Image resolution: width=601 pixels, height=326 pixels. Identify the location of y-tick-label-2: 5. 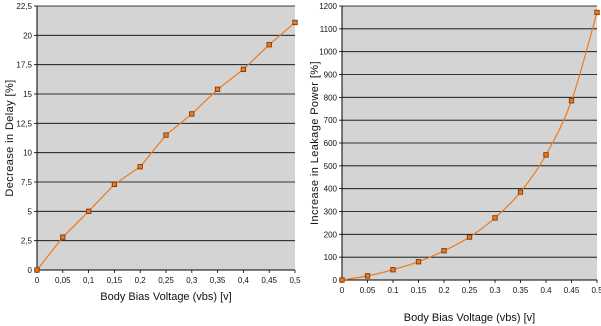
(30, 211).